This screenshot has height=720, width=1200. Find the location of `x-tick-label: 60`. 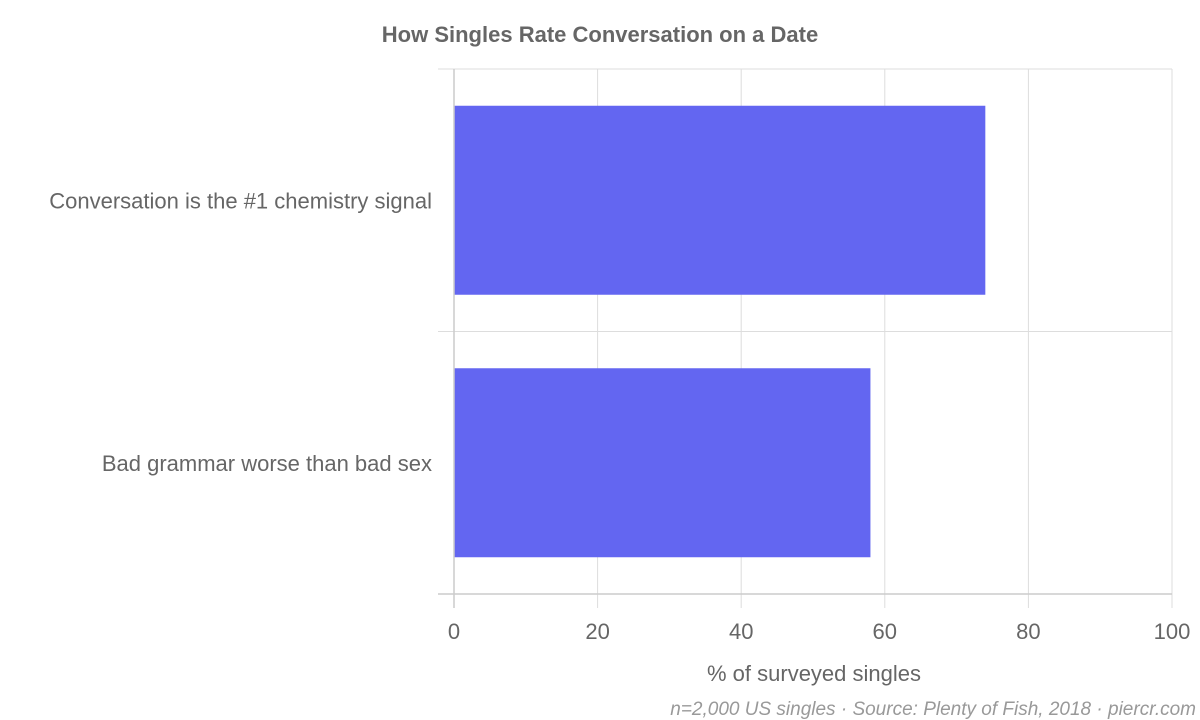

x-tick-label: 60 is located at coordinates (885, 631).